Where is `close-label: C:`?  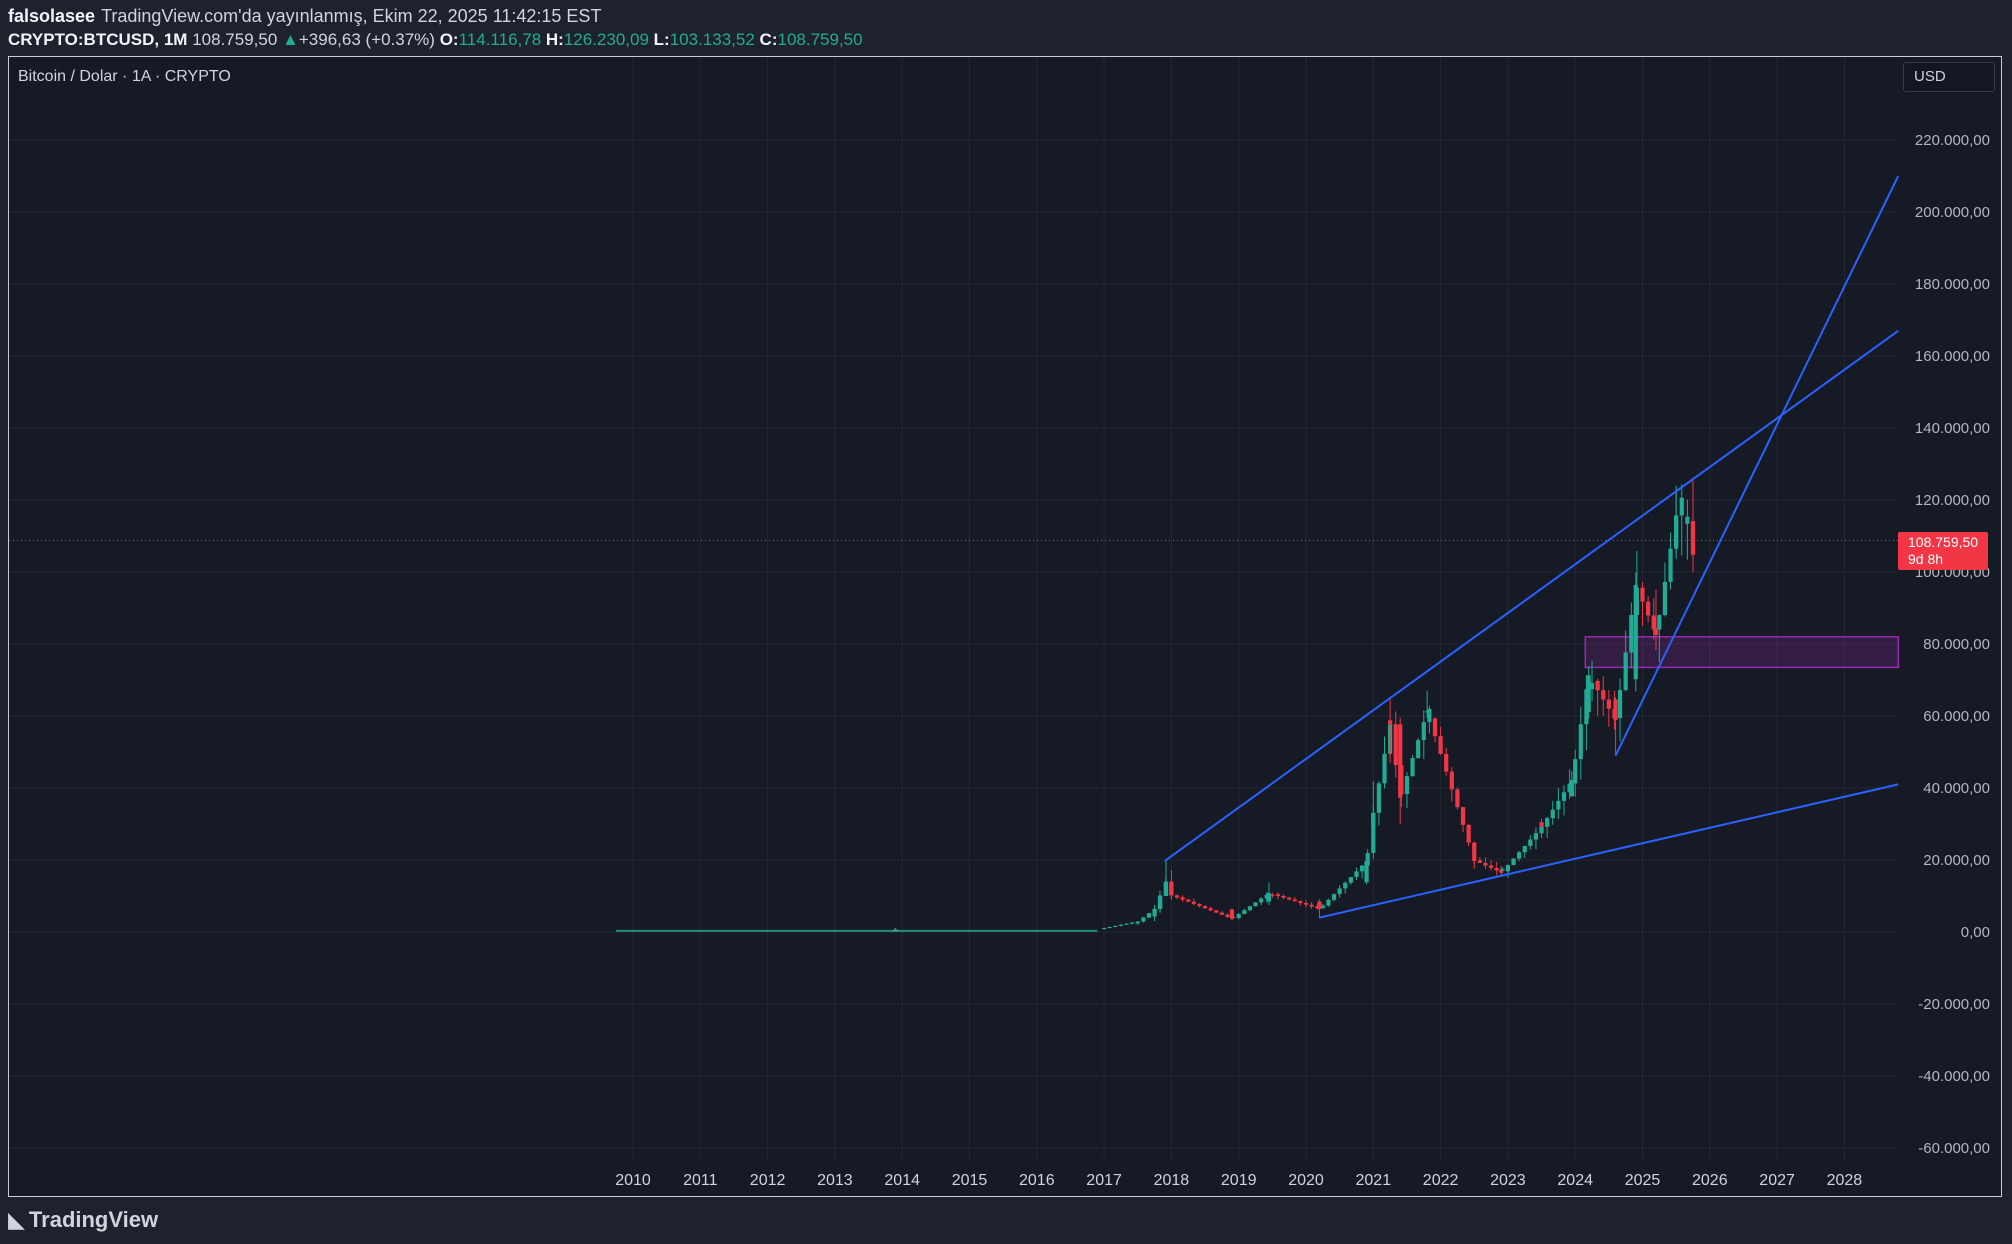
close-label: C: is located at coordinates (768, 39).